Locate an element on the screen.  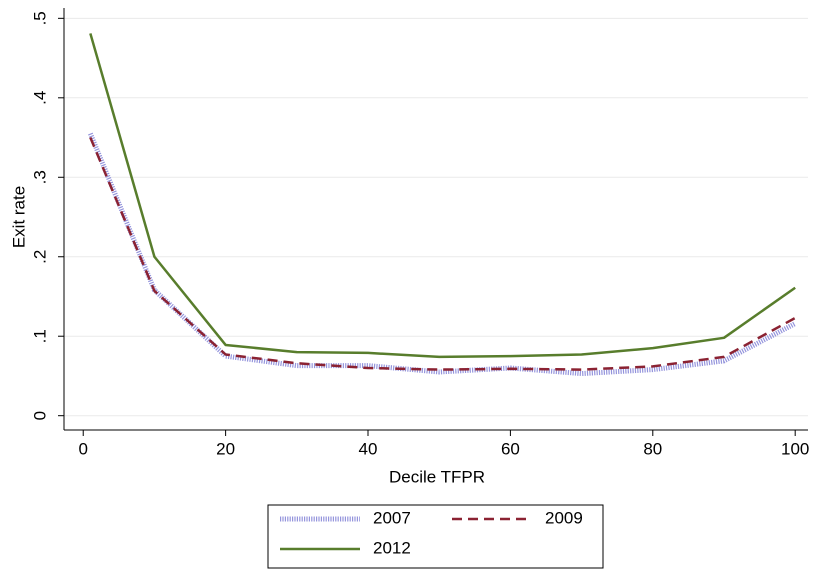
legend-label: 2007 is located at coordinates (392, 517).